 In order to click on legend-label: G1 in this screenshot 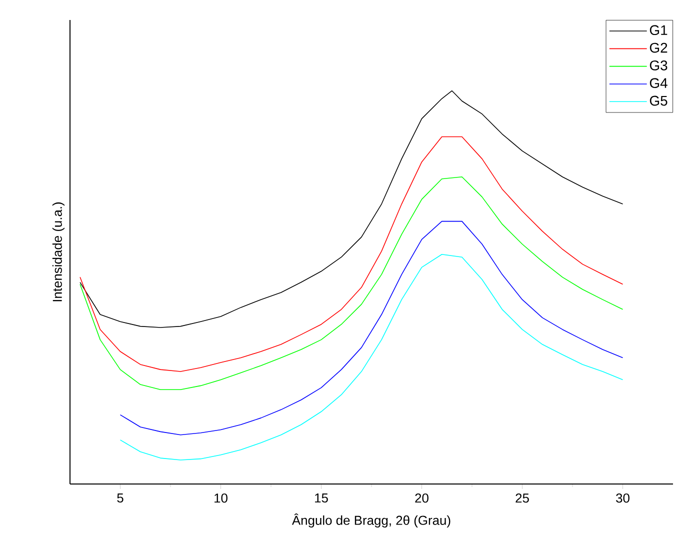, I will do `click(659, 30)`.